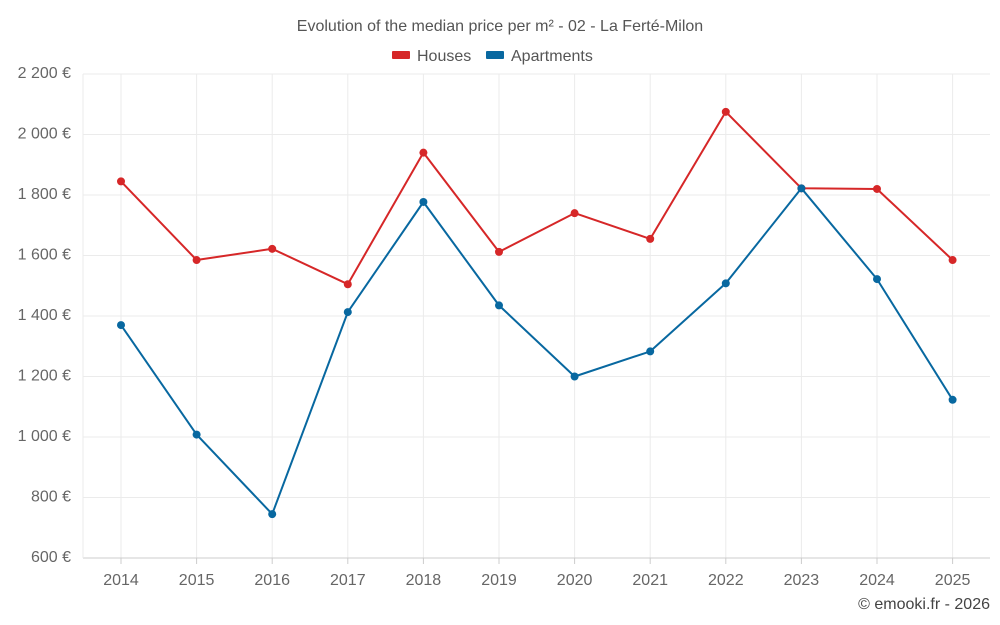 This screenshot has width=1000, height=625. Describe the element at coordinates (121, 580) in the screenshot. I see `x-tick-label: 2014` at that location.